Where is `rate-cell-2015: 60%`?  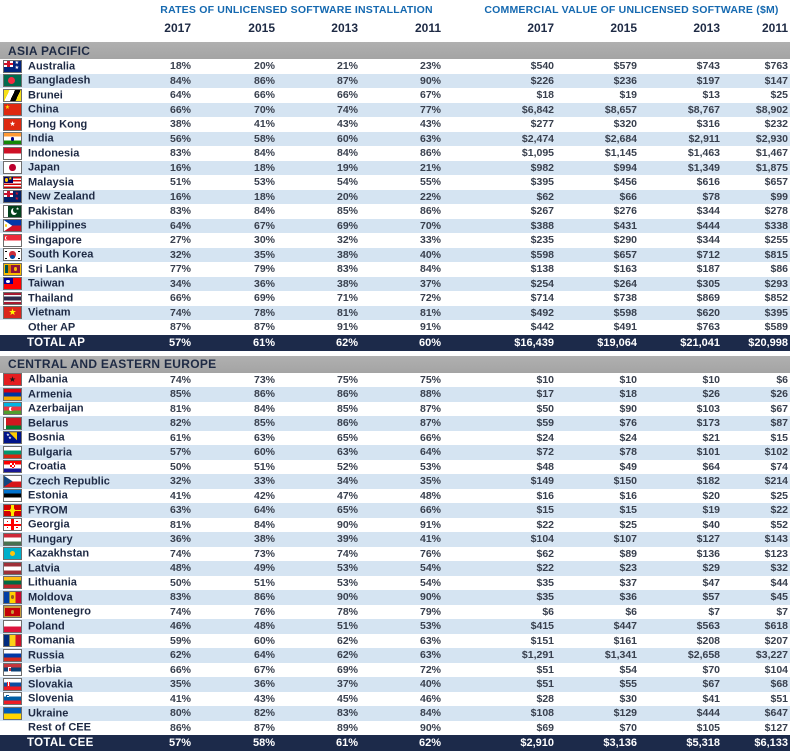 rate-cell-2015: 60% is located at coordinates (264, 640).